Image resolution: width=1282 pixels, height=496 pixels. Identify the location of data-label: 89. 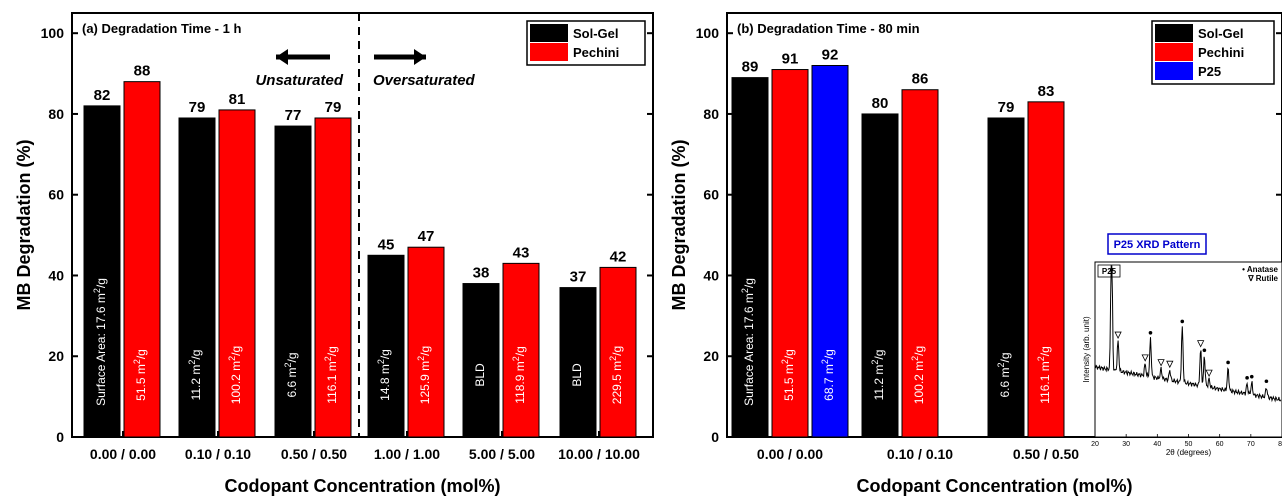
(750, 67).